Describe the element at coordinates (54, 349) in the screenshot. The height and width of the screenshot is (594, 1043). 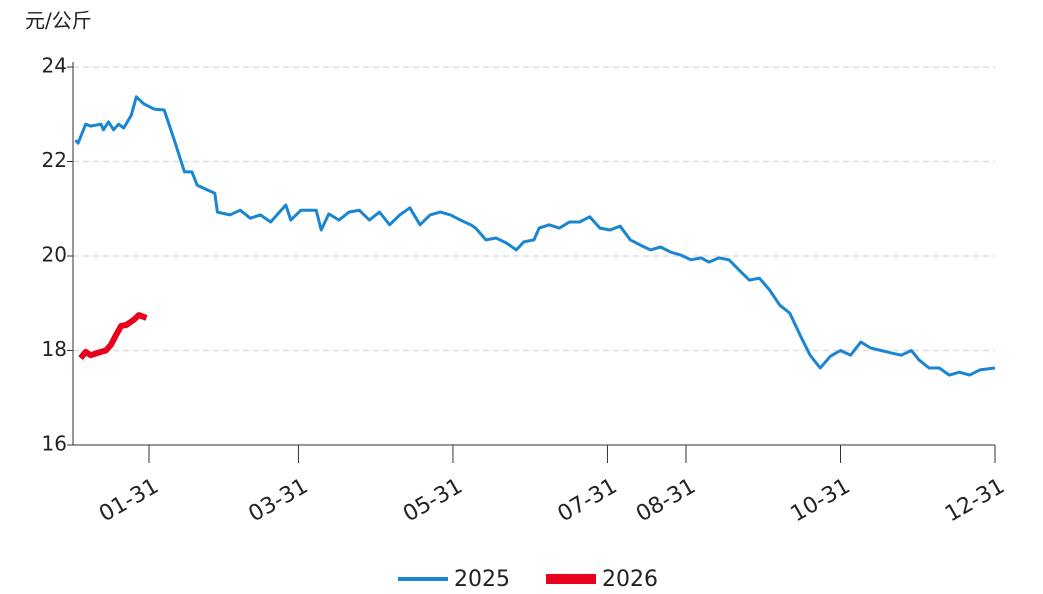
I see `y-tick-label: 18` at that location.